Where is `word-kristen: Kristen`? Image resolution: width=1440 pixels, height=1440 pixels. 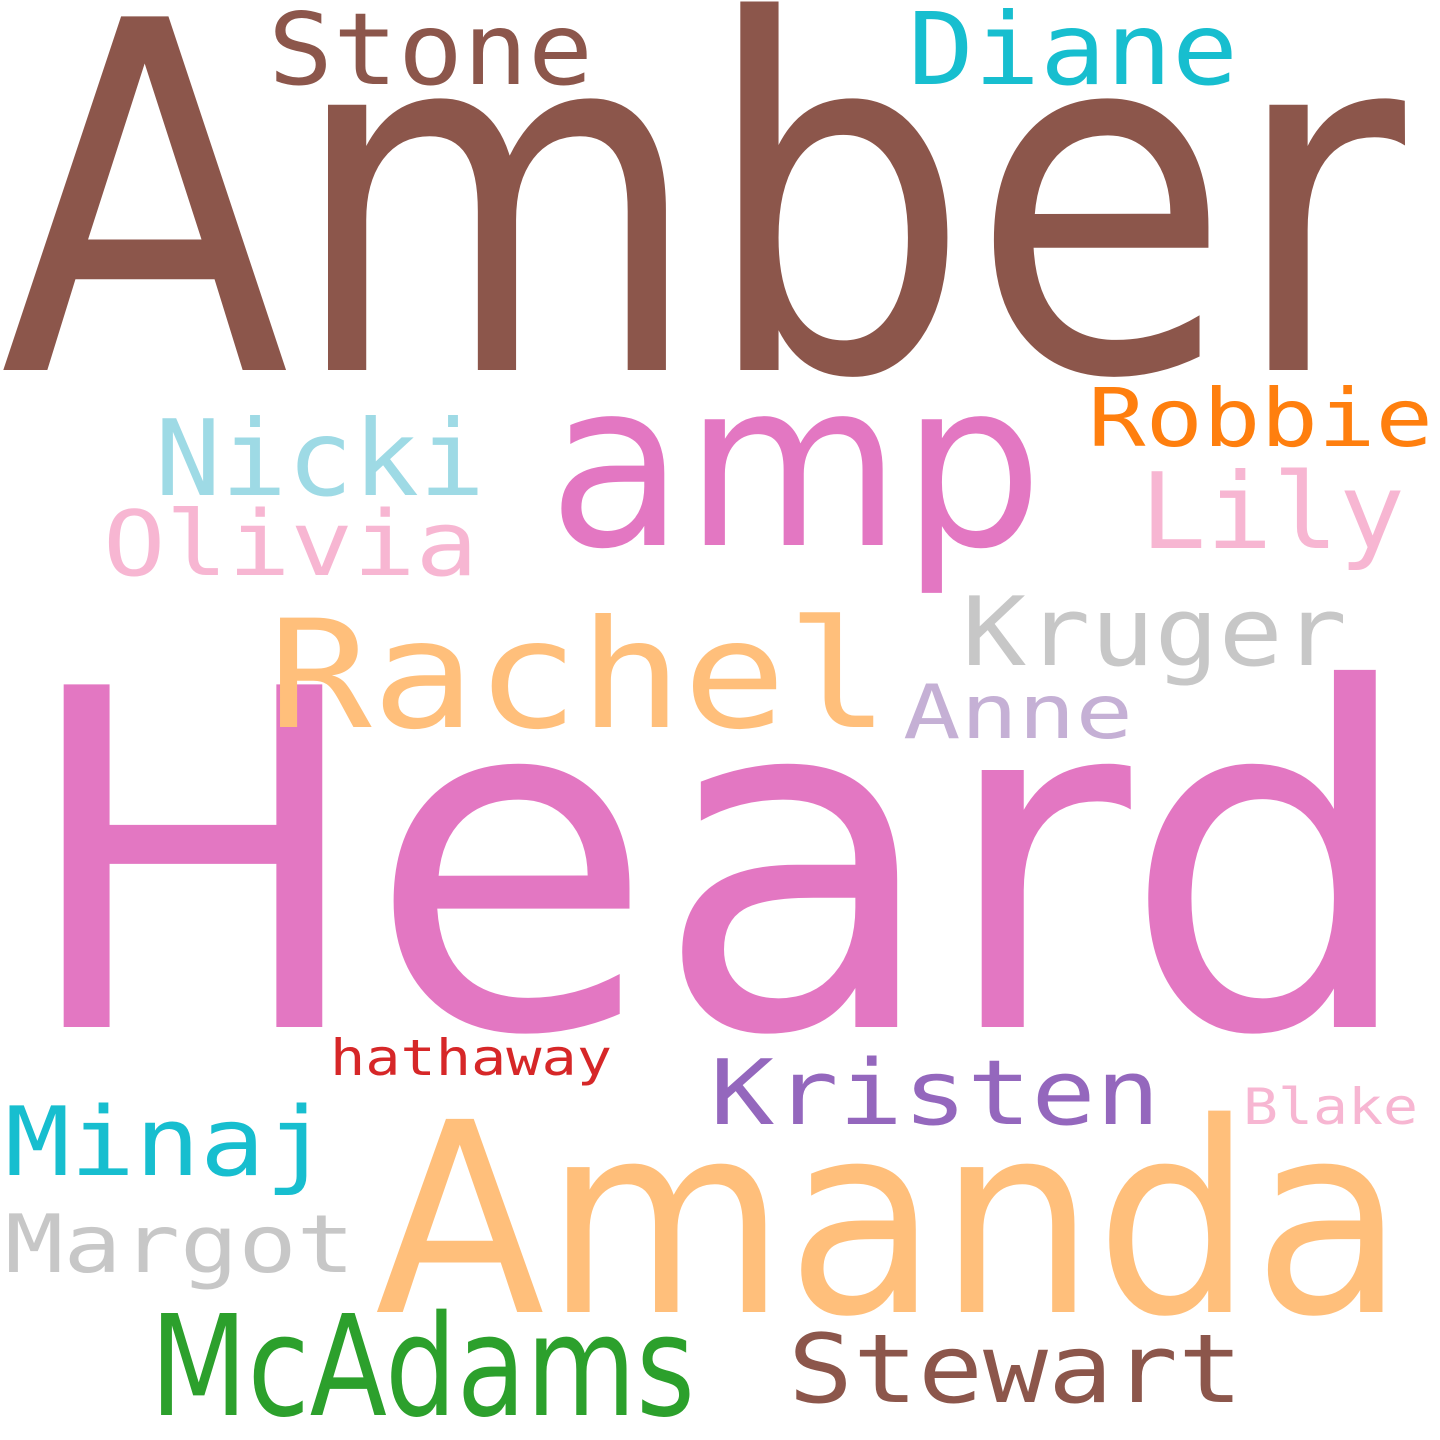 word-kristen: Kristen is located at coordinates (935, 1093).